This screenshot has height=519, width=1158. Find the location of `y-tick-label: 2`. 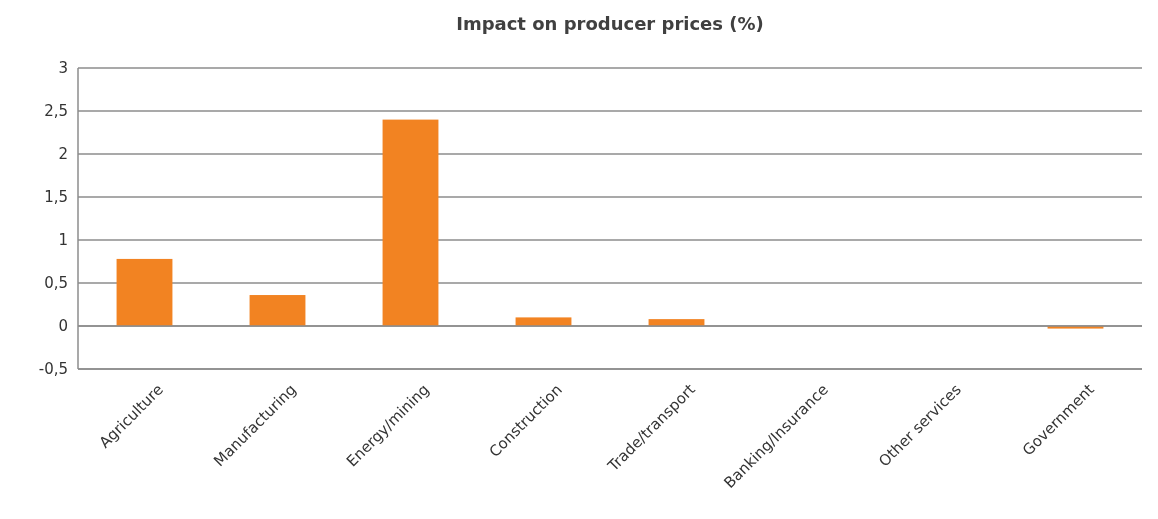

y-tick-label: 2 is located at coordinates (63, 154).